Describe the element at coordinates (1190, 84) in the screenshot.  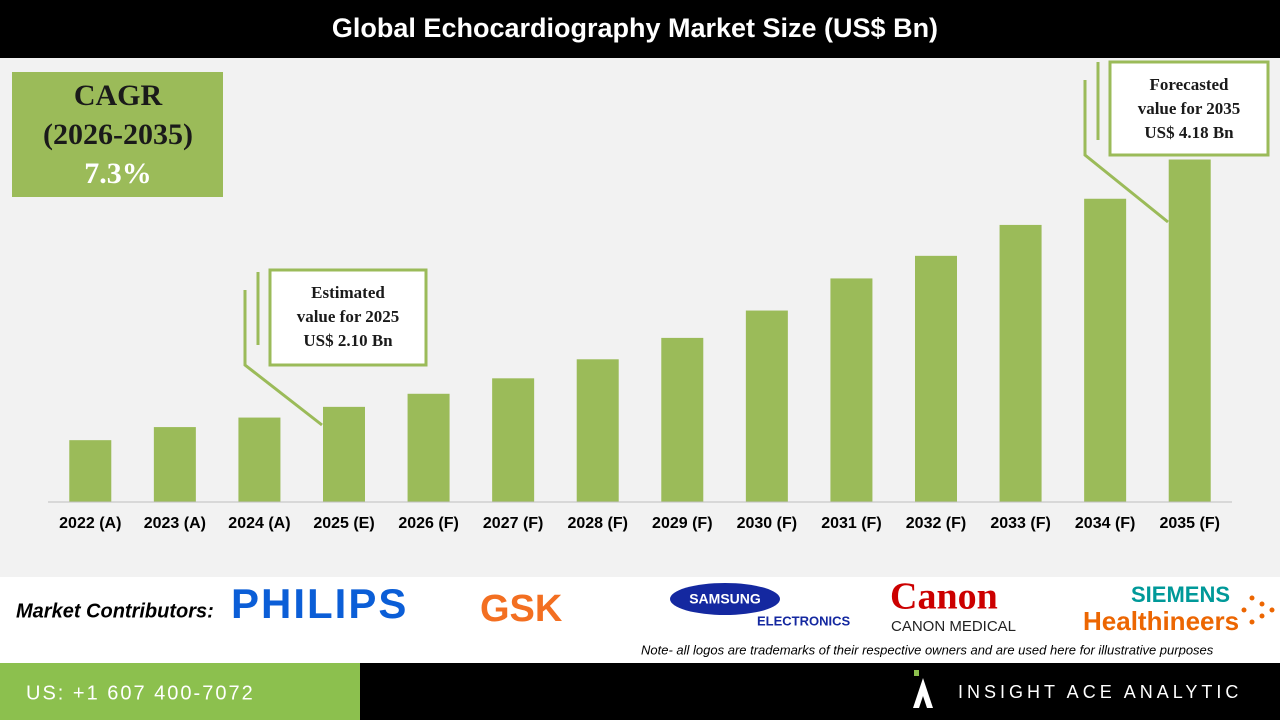
I see `callout-text: Forecasted` at that location.